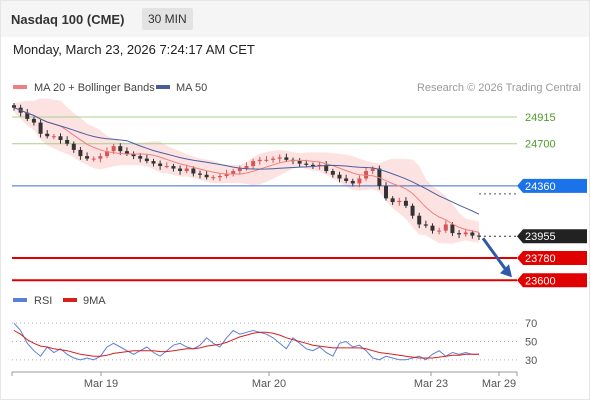 The width and height of the screenshot is (590, 400). What do you see at coordinates (540, 187) in the screenshot?
I see `level-label-24360: 24360` at bounding box center [540, 187].